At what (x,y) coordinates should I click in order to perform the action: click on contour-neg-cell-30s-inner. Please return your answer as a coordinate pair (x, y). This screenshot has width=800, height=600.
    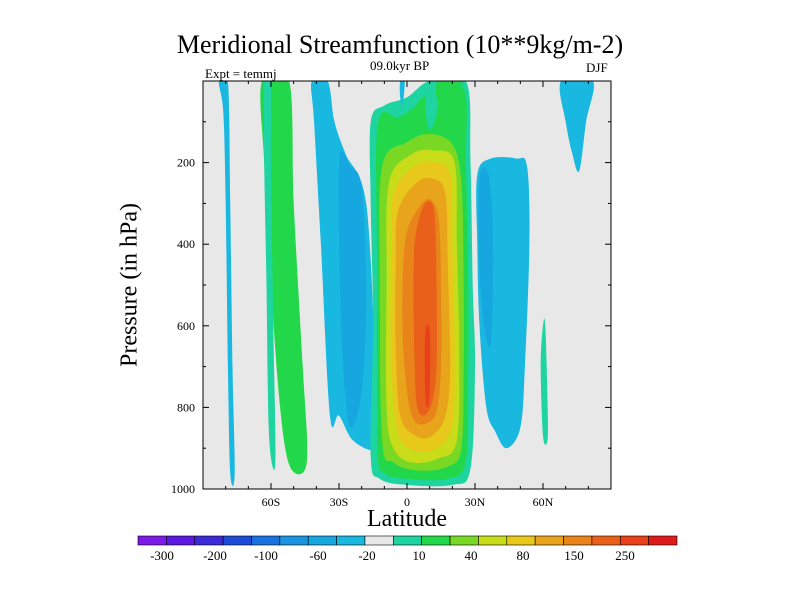
    Looking at the image, I should click on (352, 289).